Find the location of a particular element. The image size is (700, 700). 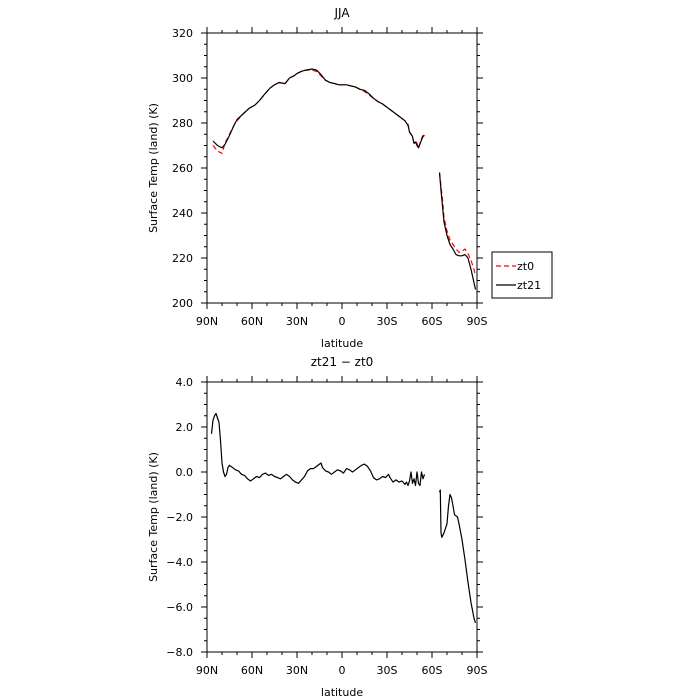

legend-label-zt21: zt21 is located at coordinates (529, 285).